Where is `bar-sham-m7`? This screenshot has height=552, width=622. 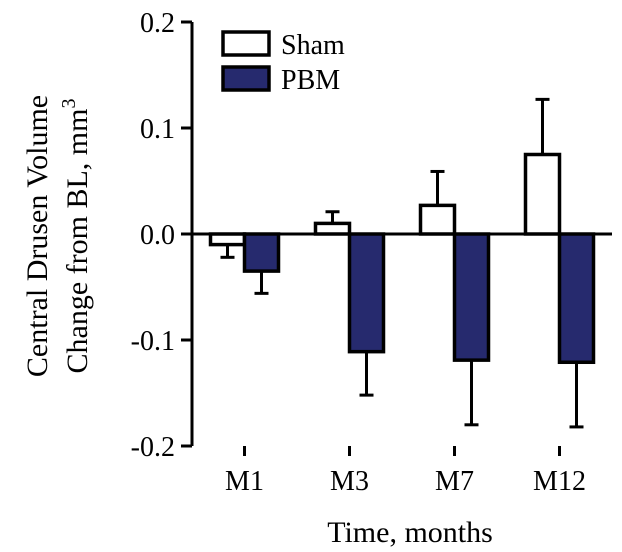
bar-sham-m7 is located at coordinates (437, 219).